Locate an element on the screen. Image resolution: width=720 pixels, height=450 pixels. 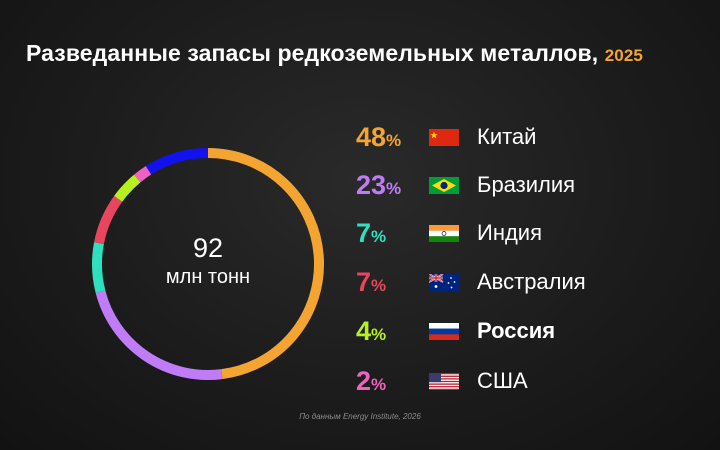
legend-item-india: 7% Индия is located at coordinates (506, 234).